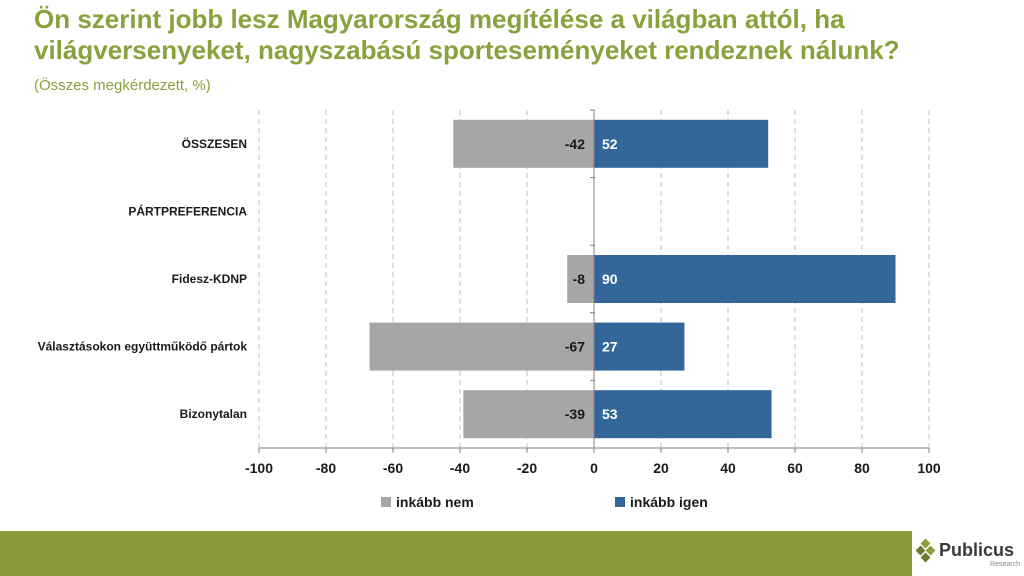  I want to click on data-label: 52, so click(610, 144).